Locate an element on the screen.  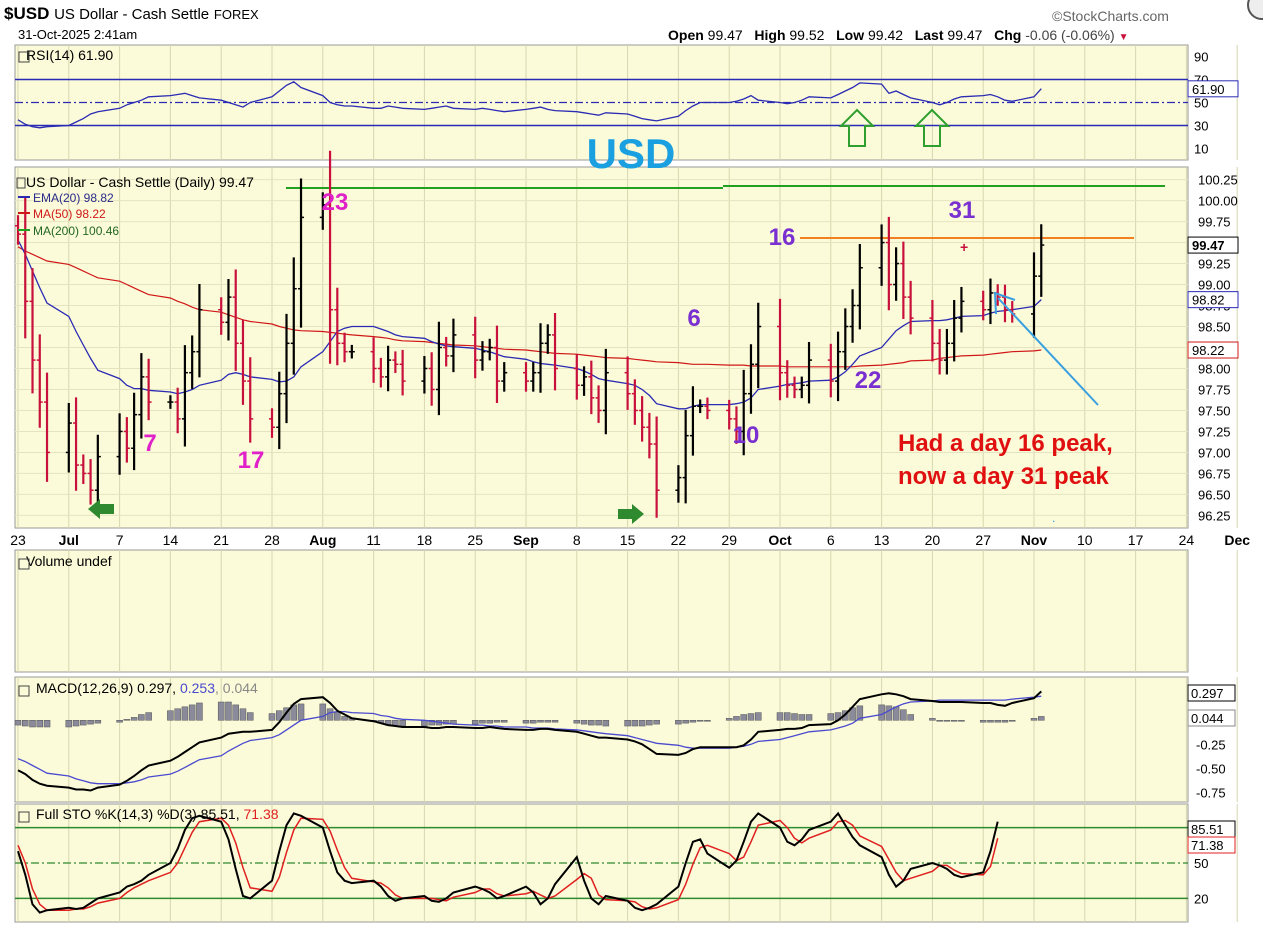
x-tick-label: 6 is located at coordinates (831, 540).